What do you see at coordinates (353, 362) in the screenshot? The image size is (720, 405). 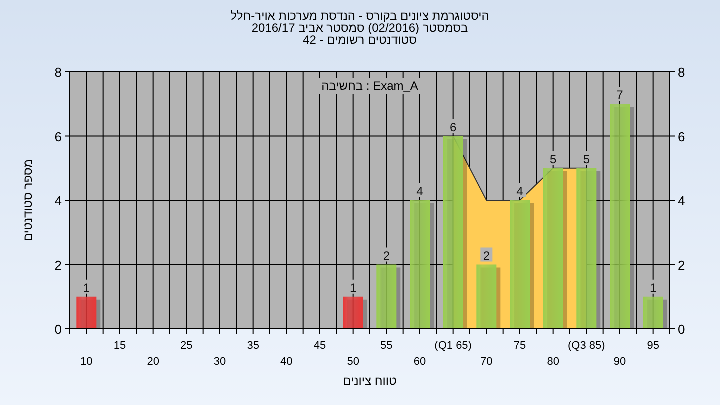 I see `x-tick-label: 50` at bounding box center [353, 362].